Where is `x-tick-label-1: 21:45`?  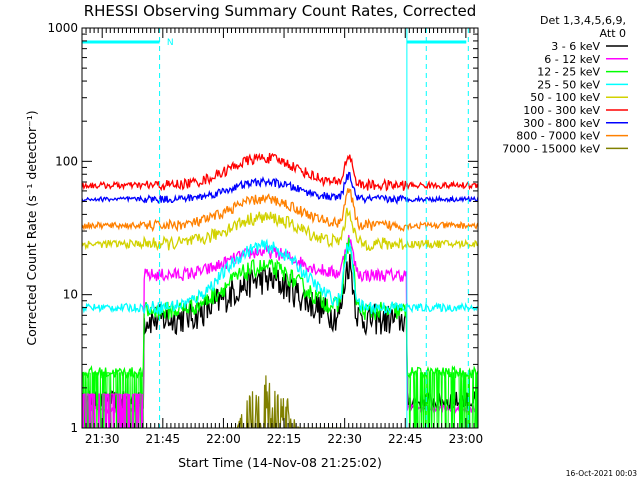 x-tick-label-1: 21:45 is located at coordinates (163, 439).